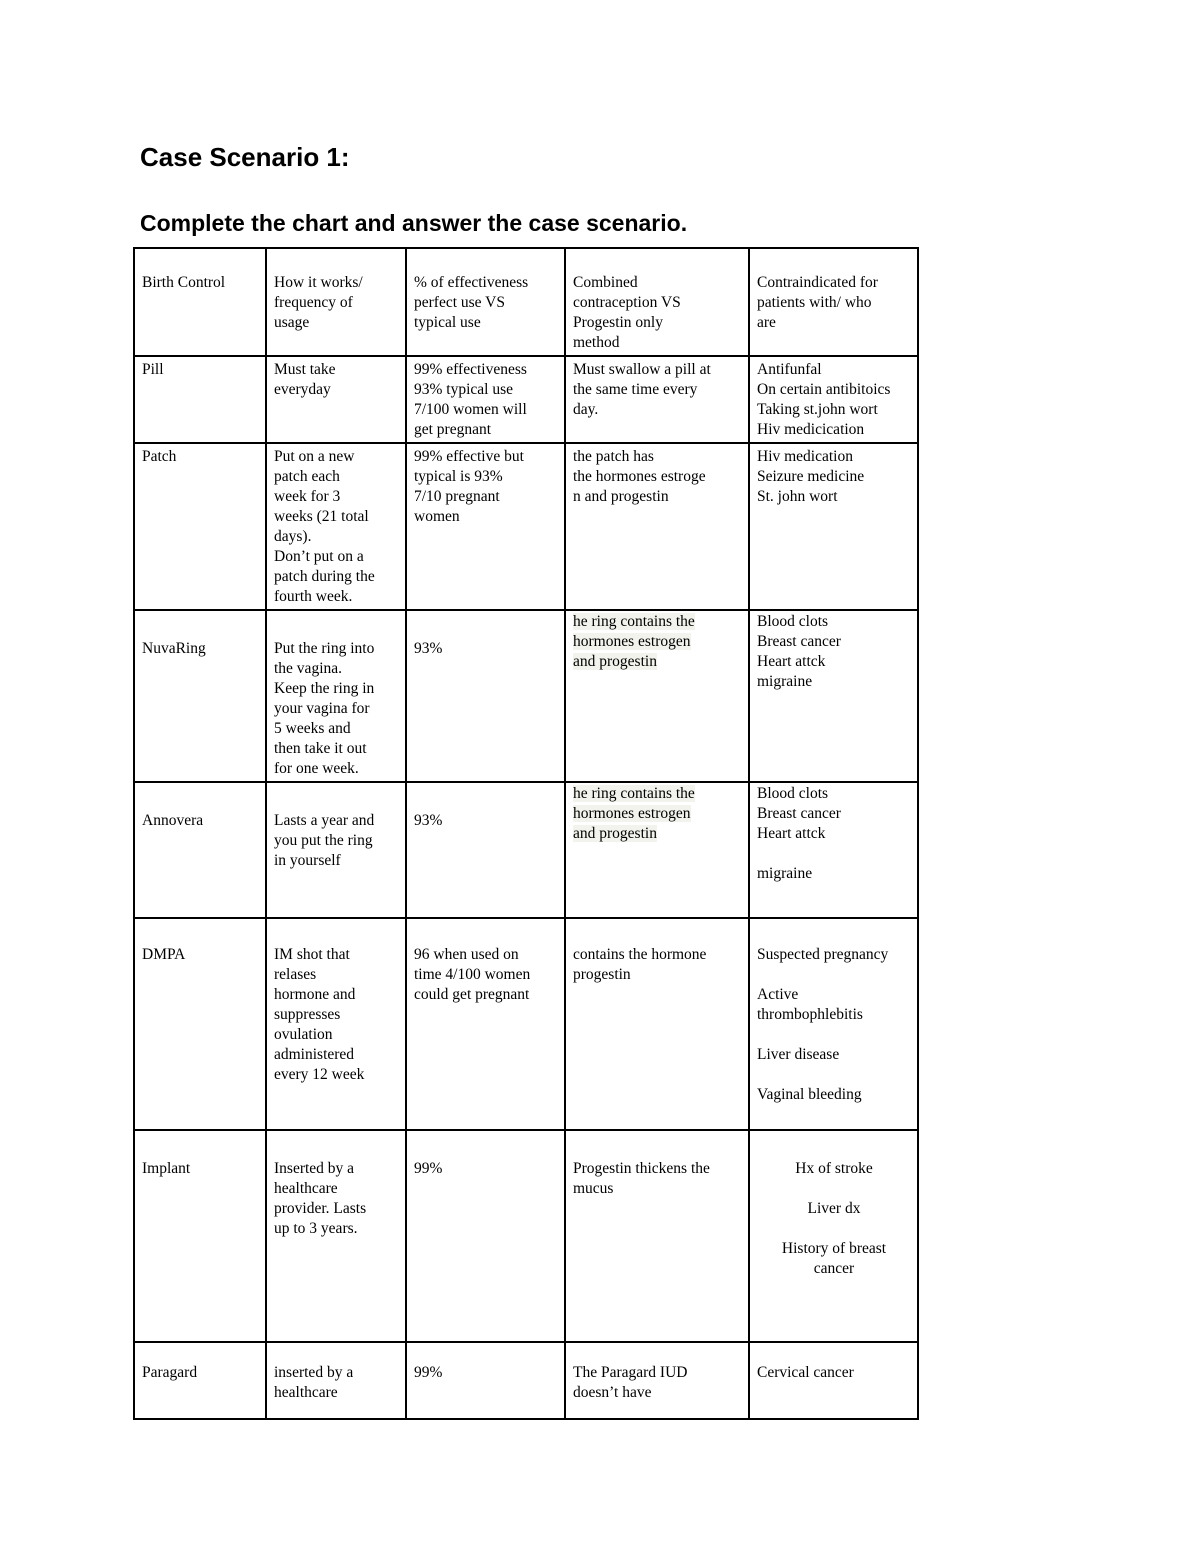  Describe the element at coordinates (200, 696) in the screenshot. I see `cell-nuvaring-name: NuvaRing` at that location.